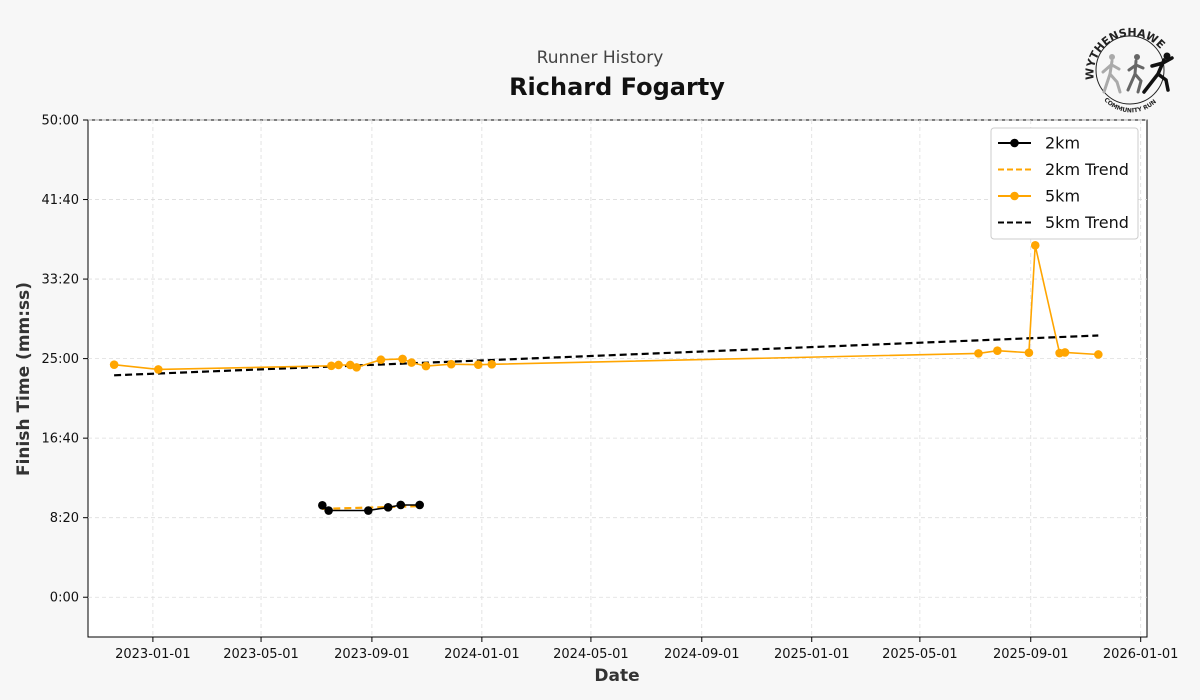  I want to click on legend-label: 5km Trend, so click(1087, 222).